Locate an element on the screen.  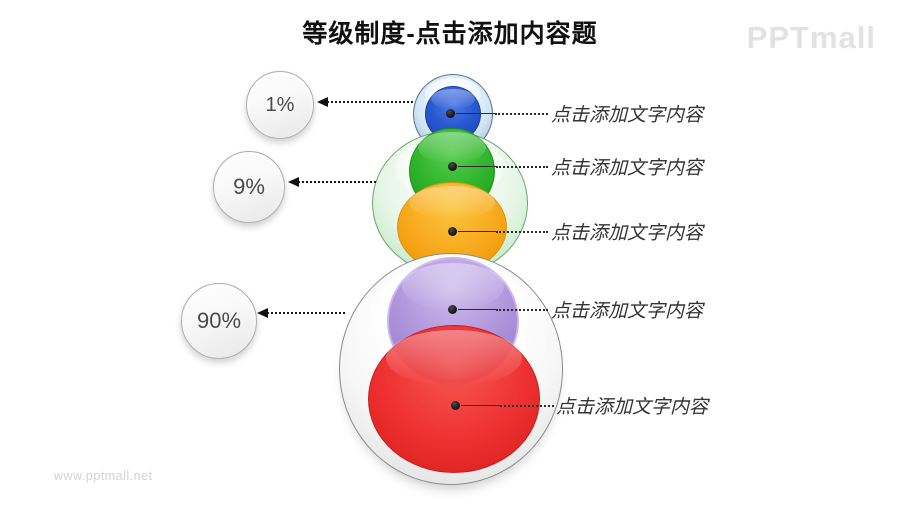
percent-bubble: 9% is located at coordinates (249, 187).